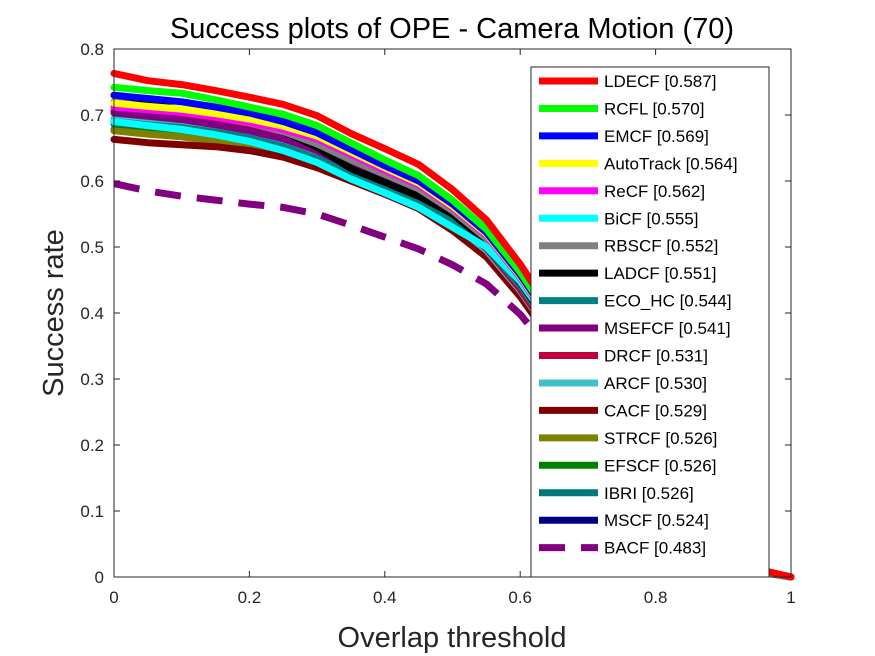  Describe the element at coordinates (660, 273) in the screenshot. I see `legend-entry-label: LADCF [0.551]` at that location.